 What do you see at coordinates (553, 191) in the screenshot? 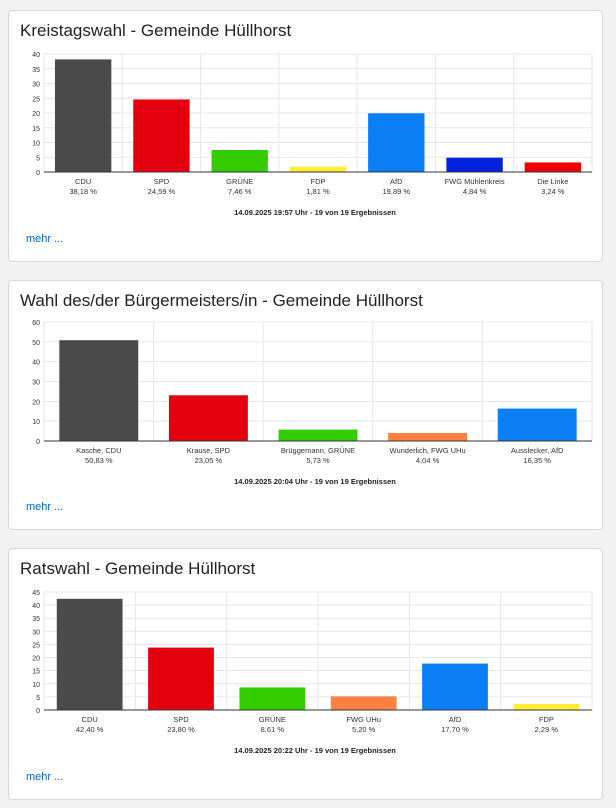
I see `value-label: 3,24 %` at bounding box center [553, 191].